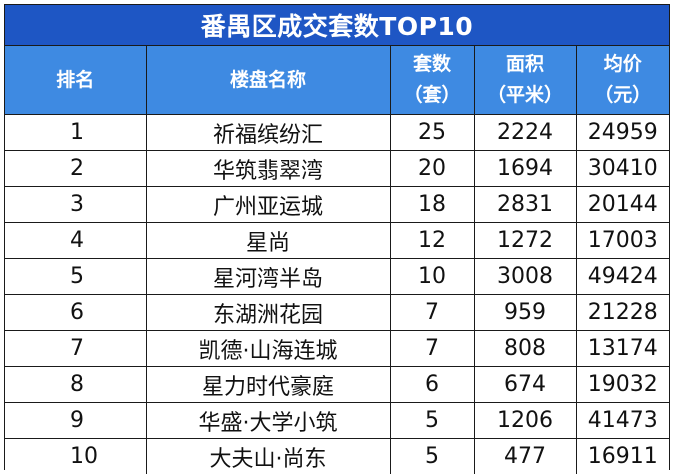  What do you see at coordinates (622, 384) in the screenshot?
I see `price-cell: 19032` at bounding box center [622, 384].